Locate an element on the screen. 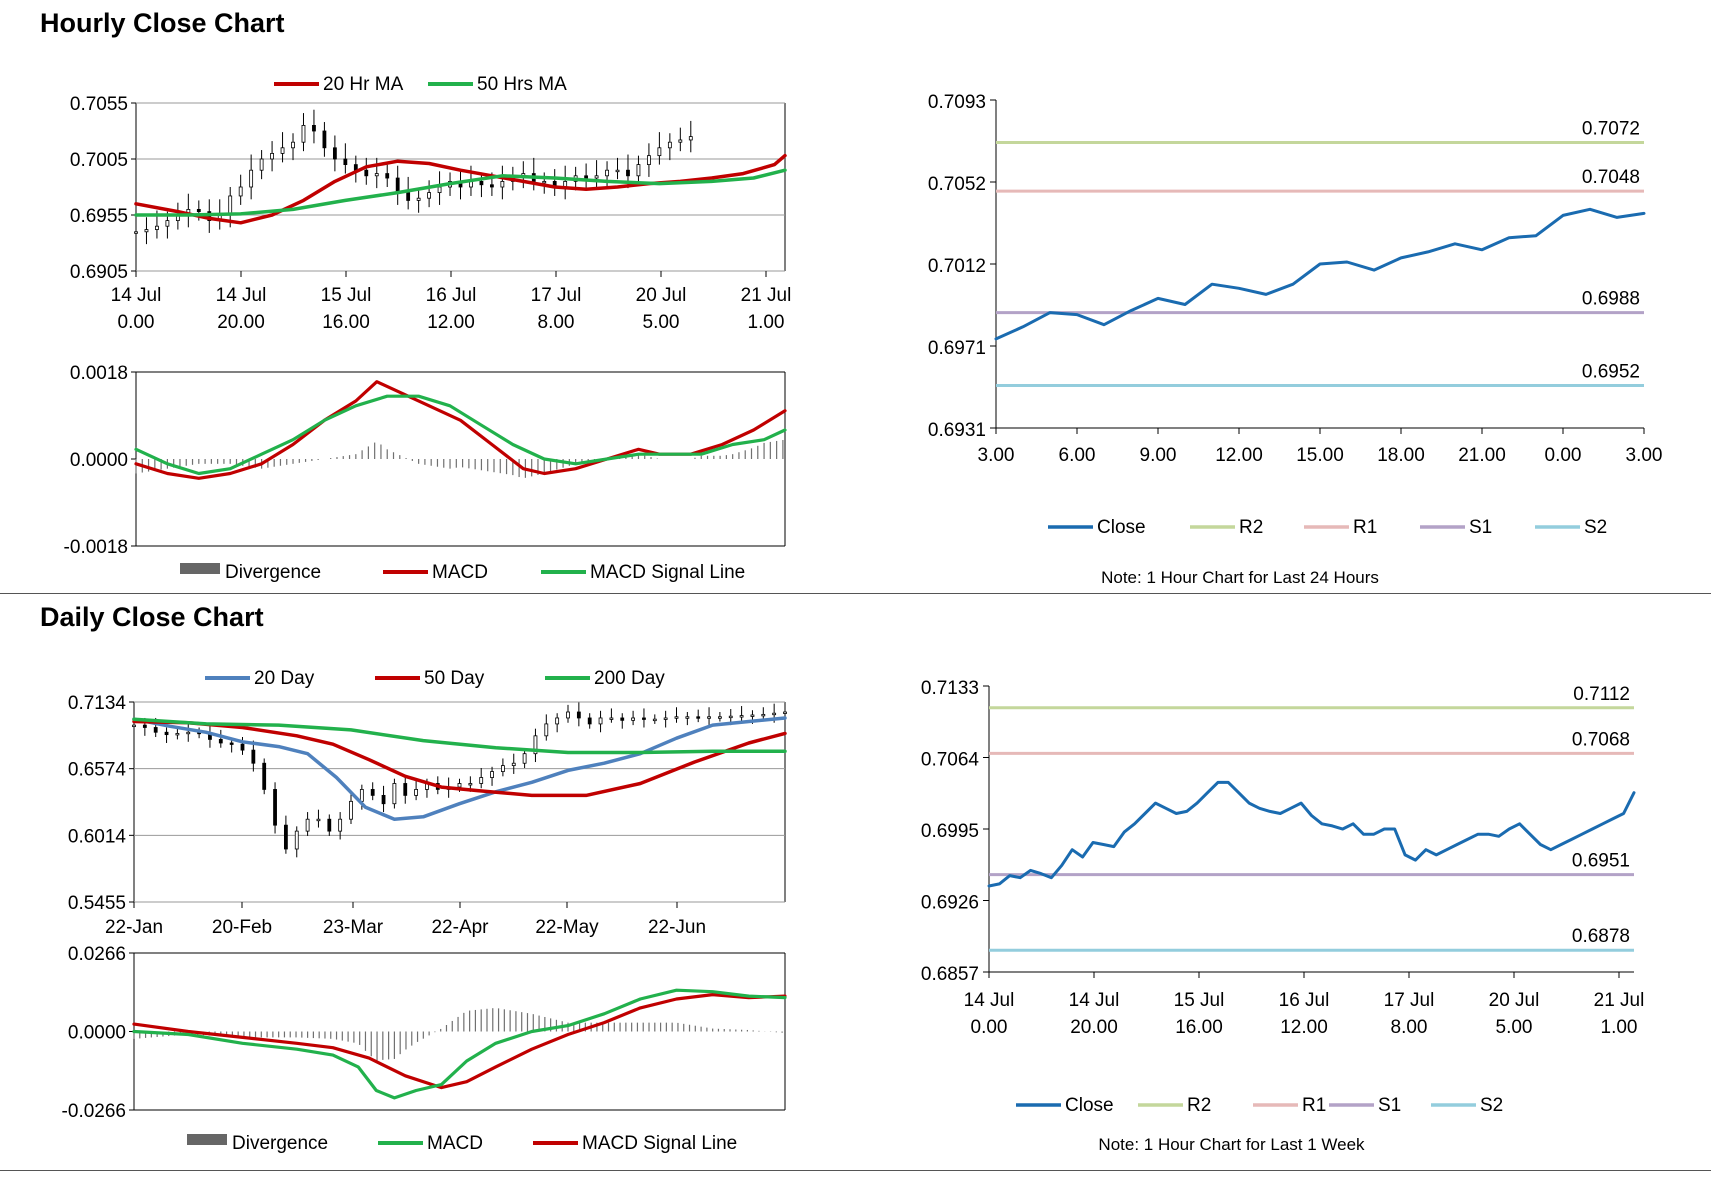 The width and height of the screenshot is (1711, 1178). y-tick-label: 0.7005 is located at coordinates (99, 160).